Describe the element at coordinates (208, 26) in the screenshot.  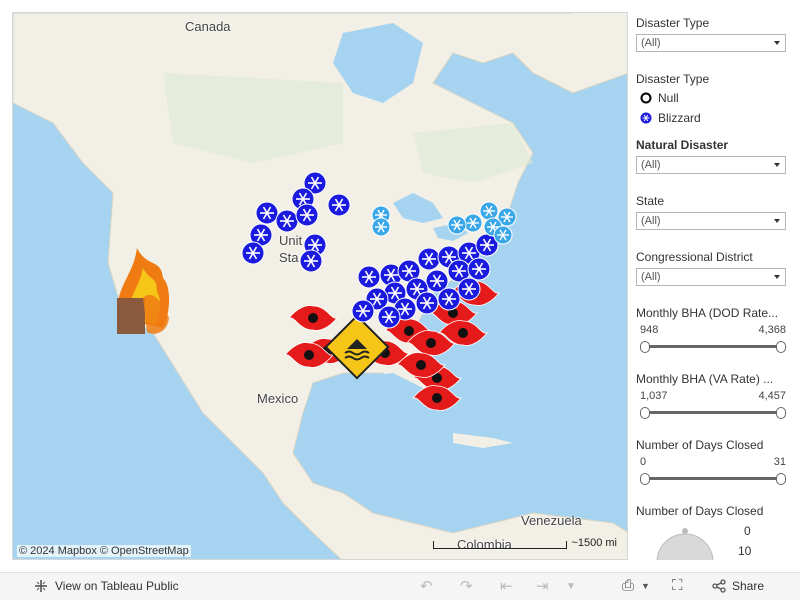
I see `label-canada: Canada` at that location.